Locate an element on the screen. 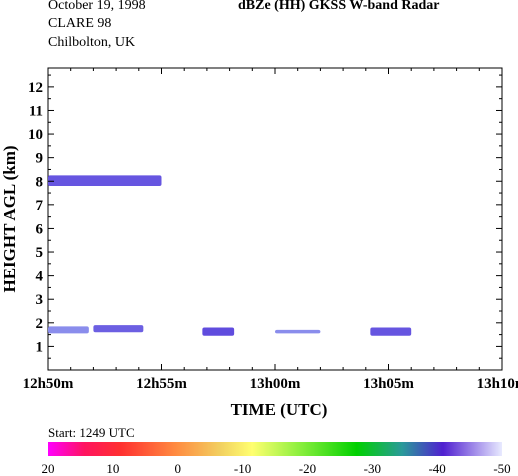 This screenshot has width=518, height=476. y-tick-label: 1 is located at coordinates (40, 347).